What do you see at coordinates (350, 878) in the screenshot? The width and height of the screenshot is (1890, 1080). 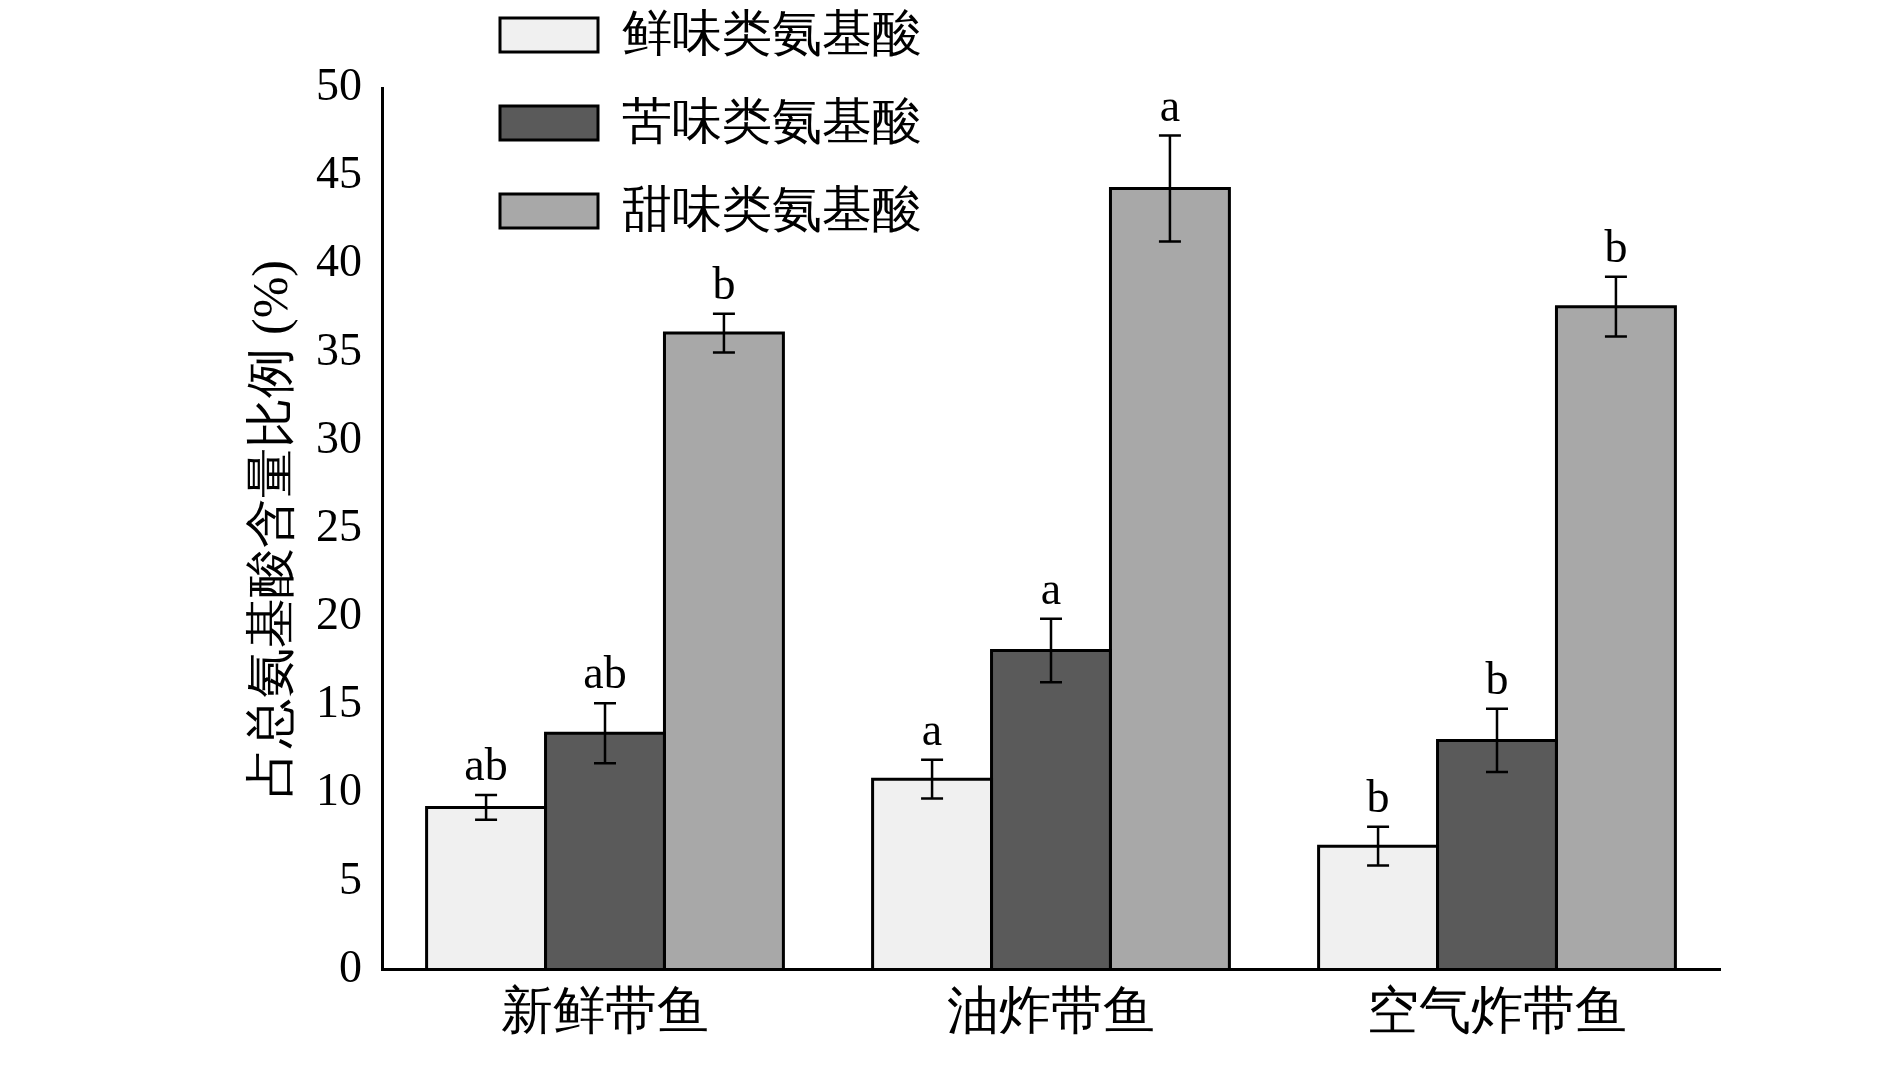 I see `y-tick-label: 5` at bounding box center [350, 878].